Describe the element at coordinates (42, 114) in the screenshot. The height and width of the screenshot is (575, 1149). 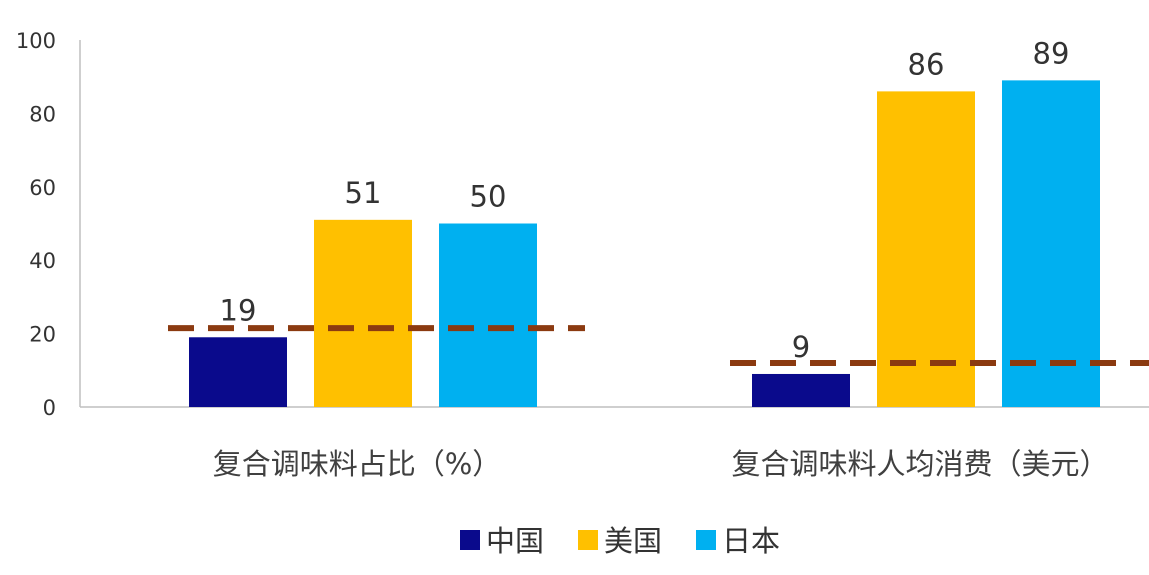
I see `y-tick-label: 80` at that location.